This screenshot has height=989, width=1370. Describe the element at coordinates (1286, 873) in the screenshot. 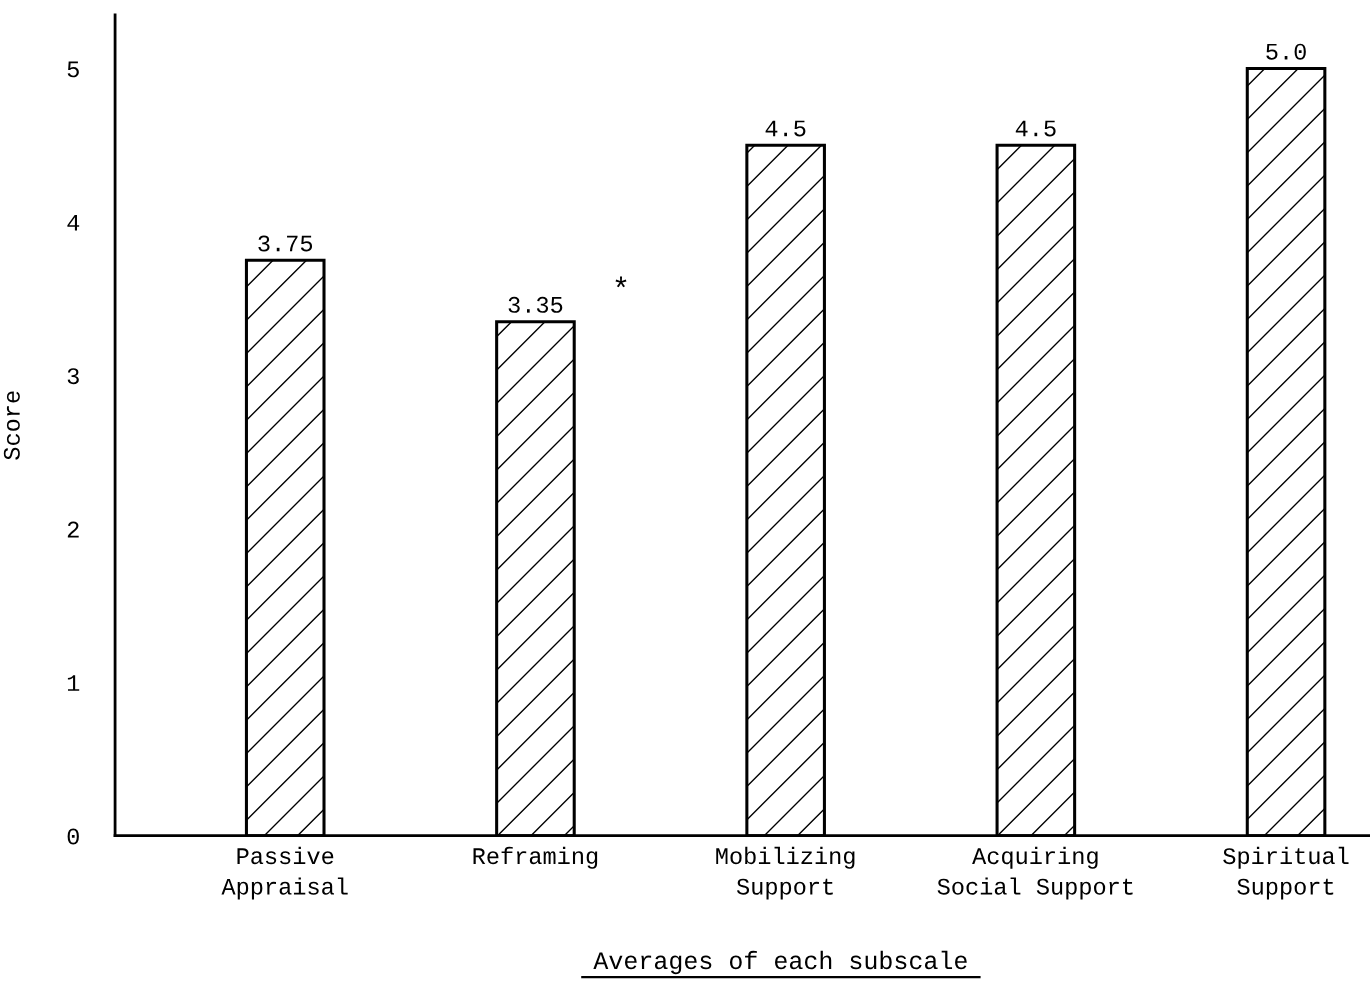

I see `x-tick-label: Spiritual Support` at that location.